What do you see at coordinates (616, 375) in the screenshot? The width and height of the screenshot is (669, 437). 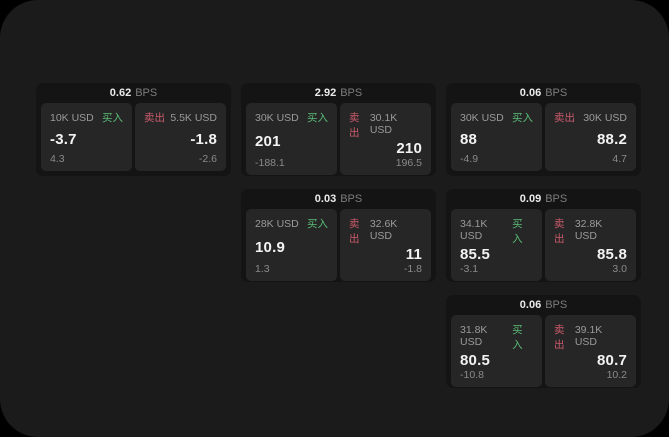 I see `sell-sub-value: 10.2` at bounding box center [616, 375].